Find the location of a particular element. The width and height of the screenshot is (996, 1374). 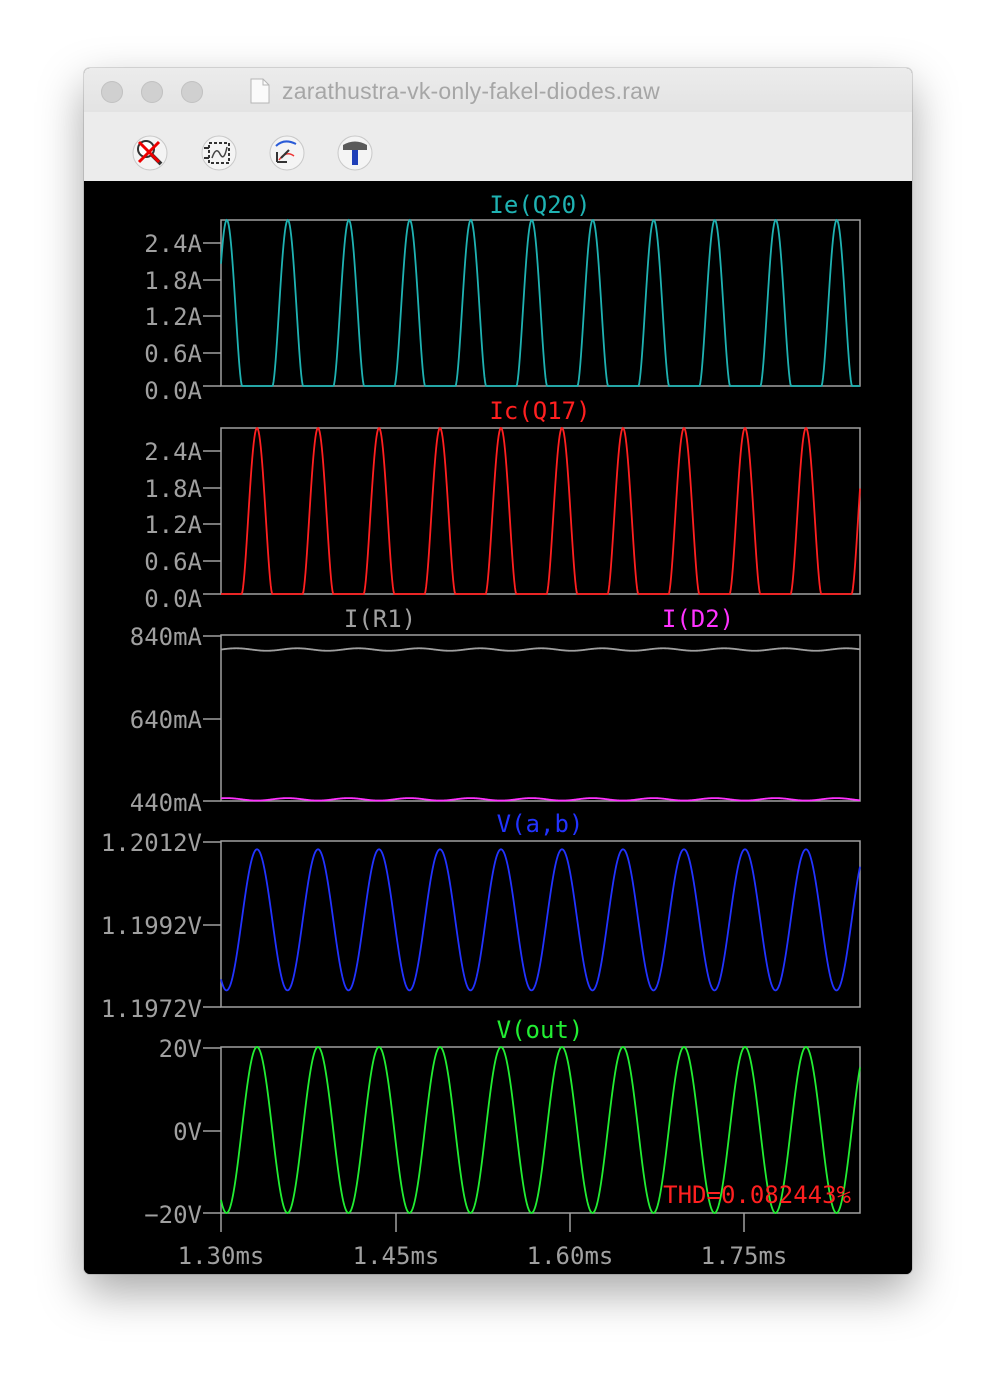

y-tick-vab-bot: 1.1972V is located at coordinates (151, 1009).